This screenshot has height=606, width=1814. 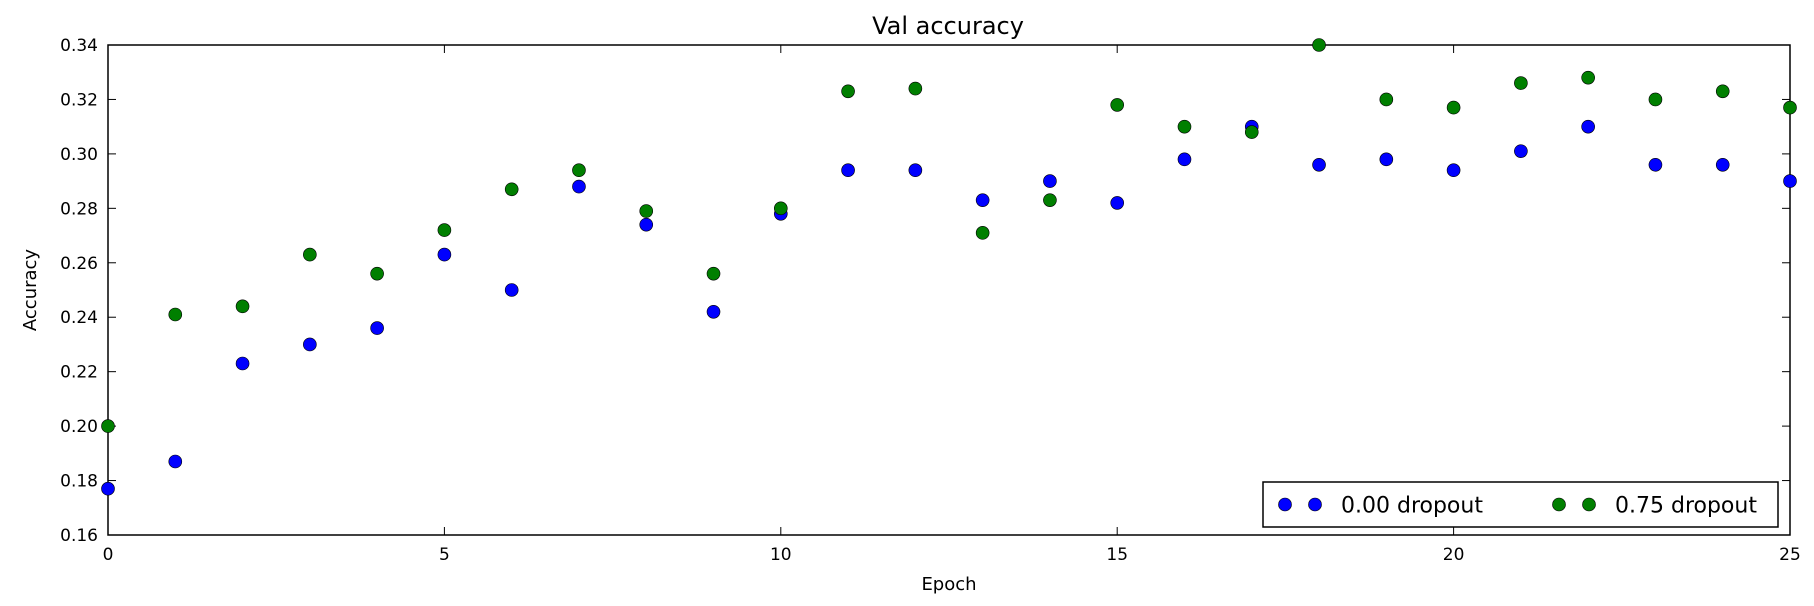 I want to click on y-tick-label: 0.34, so click(x=79, y=46).